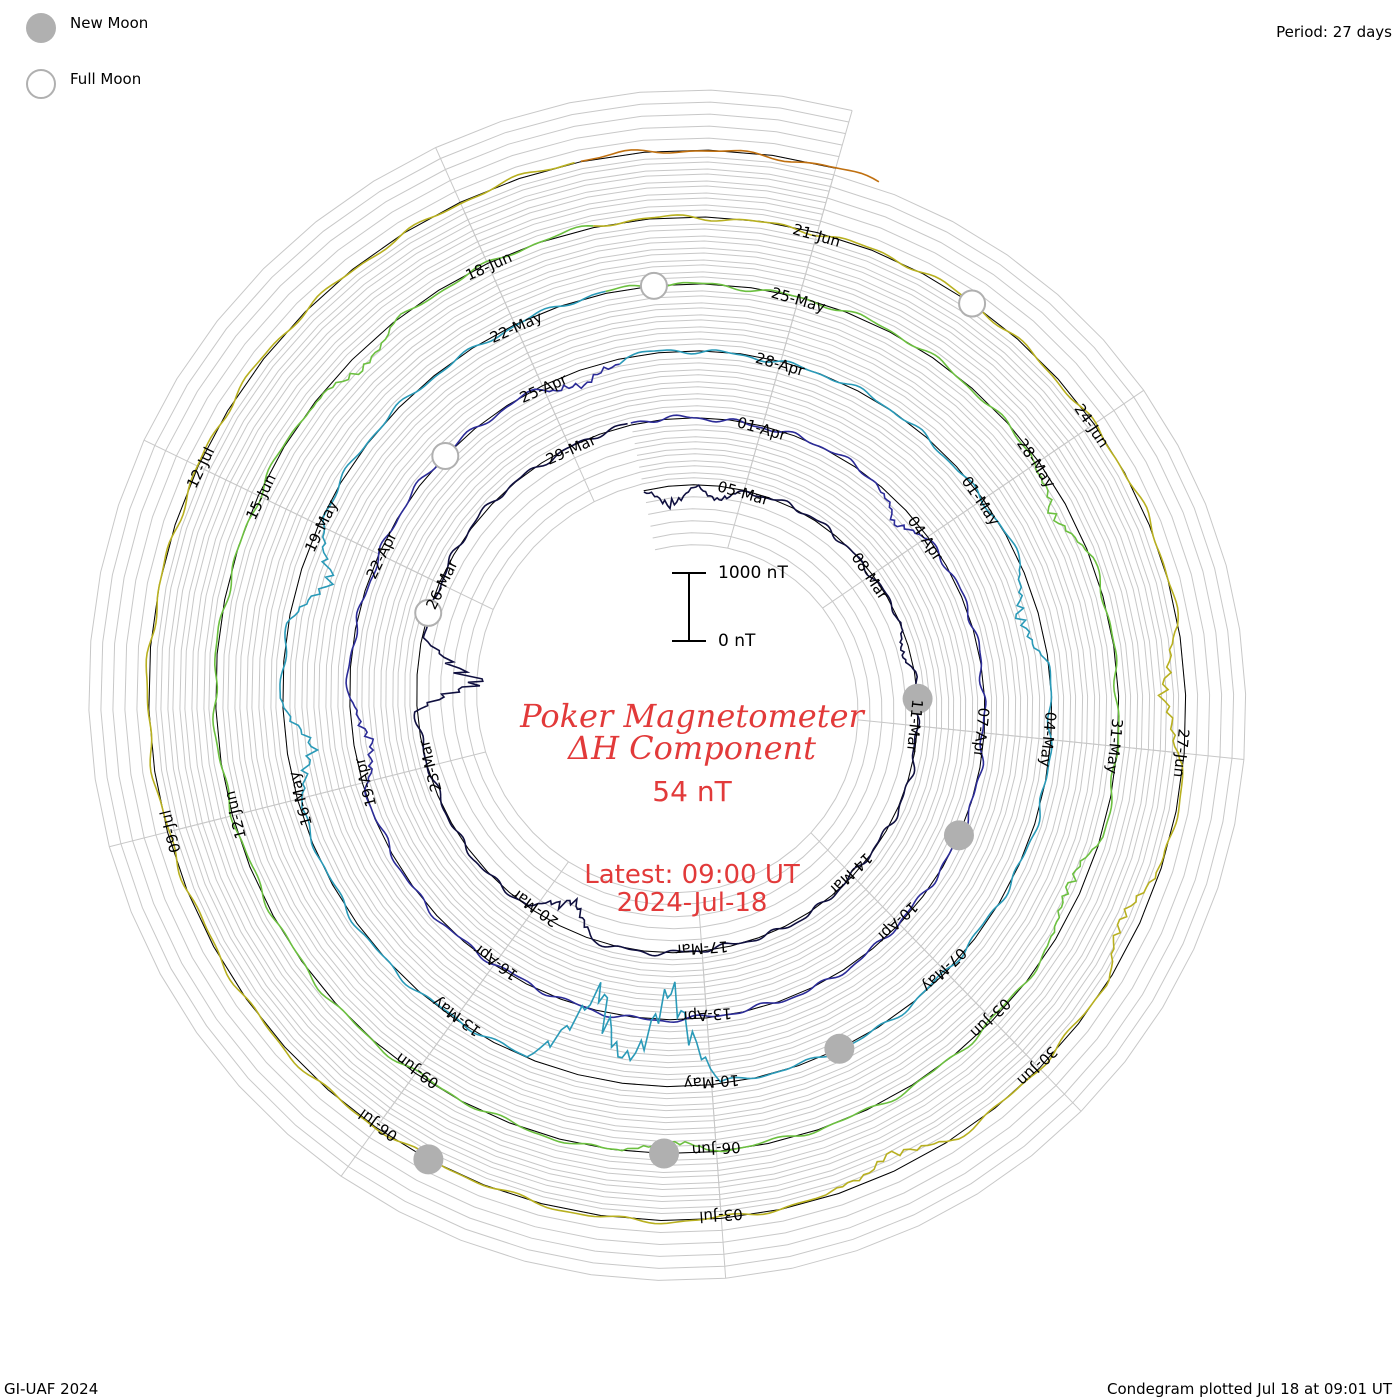 The image size is (1400, 1400). What do you see at coordinates (721, 1215) in the screenshot?
I see `date-label: 03-Jul` at bounding box center [721, 1215].